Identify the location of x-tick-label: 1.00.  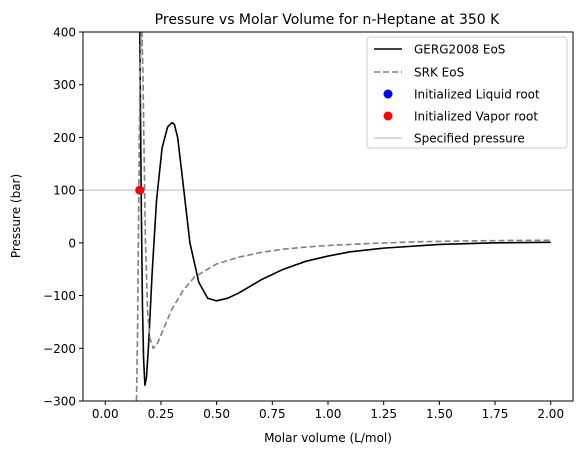
(328, 414).